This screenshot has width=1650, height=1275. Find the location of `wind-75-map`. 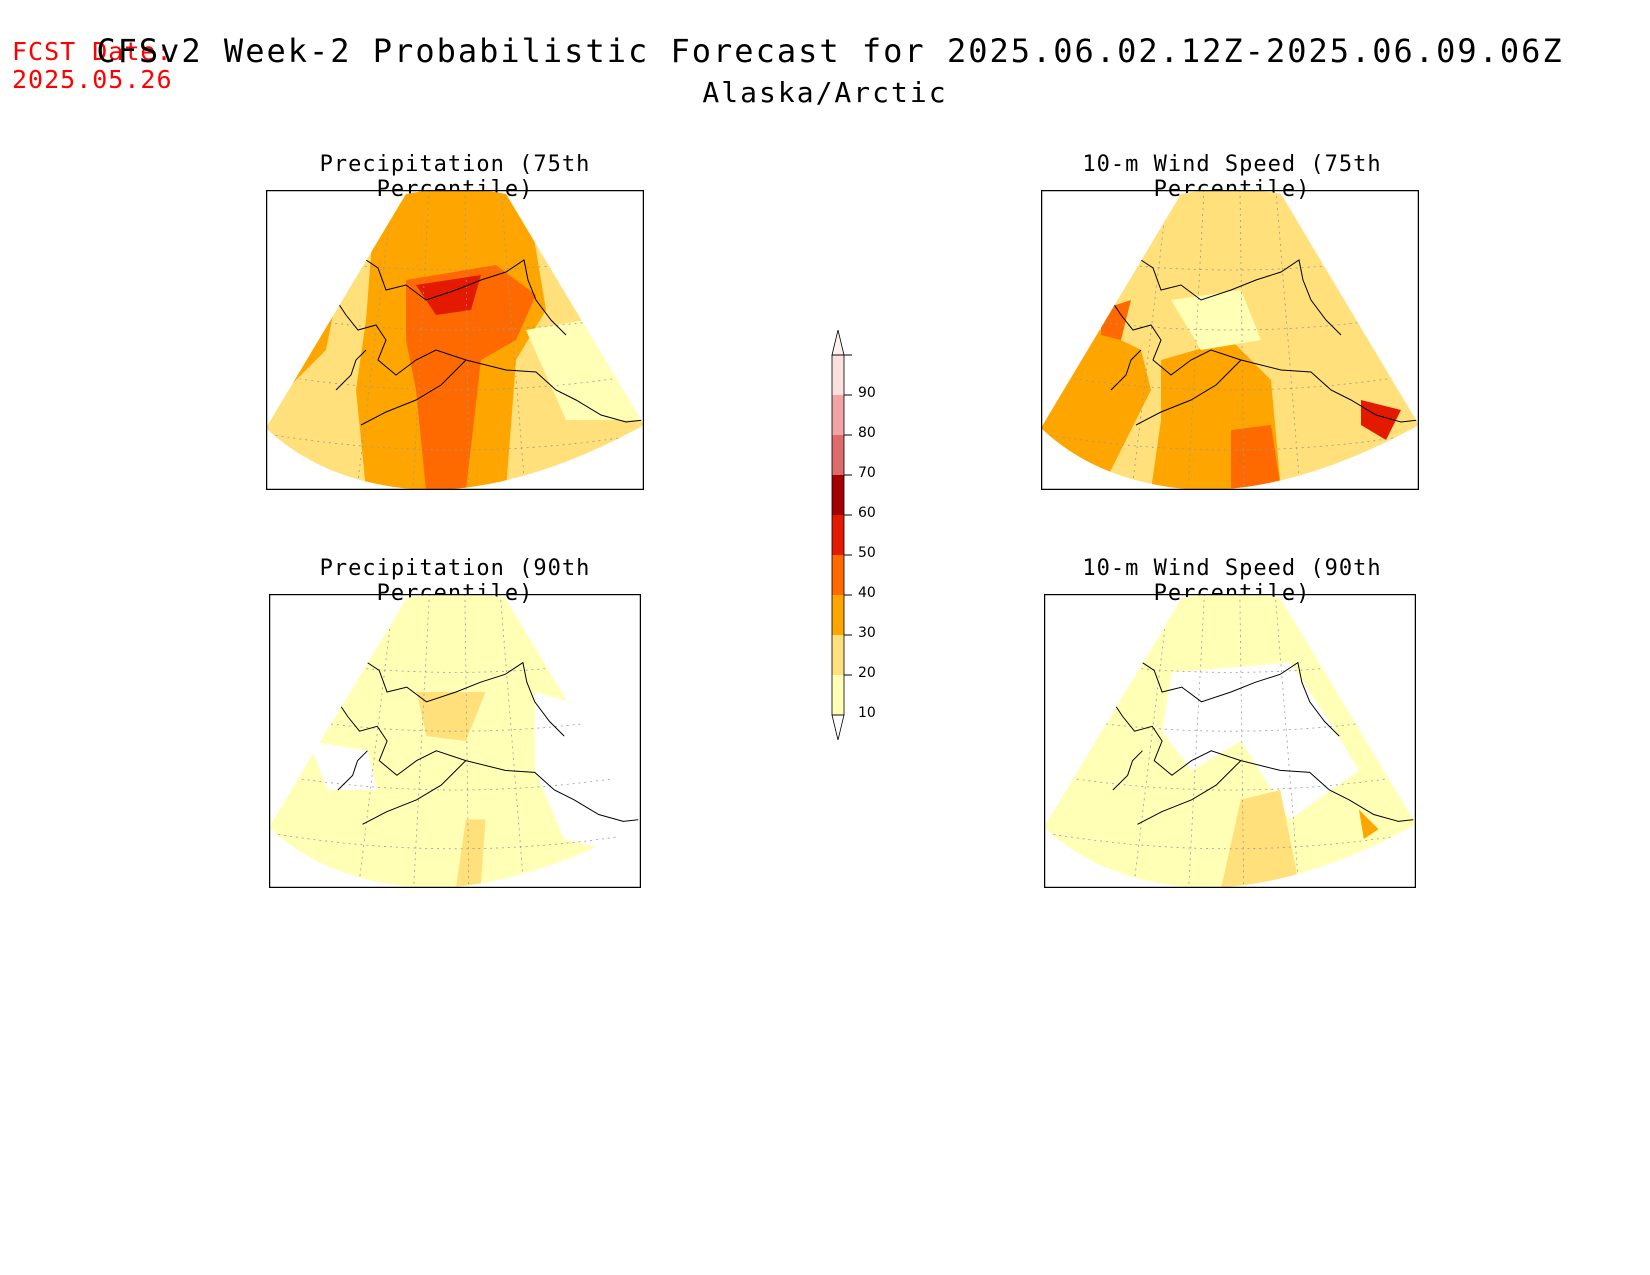

wind-75-map is located at coordinates (1230, 340).